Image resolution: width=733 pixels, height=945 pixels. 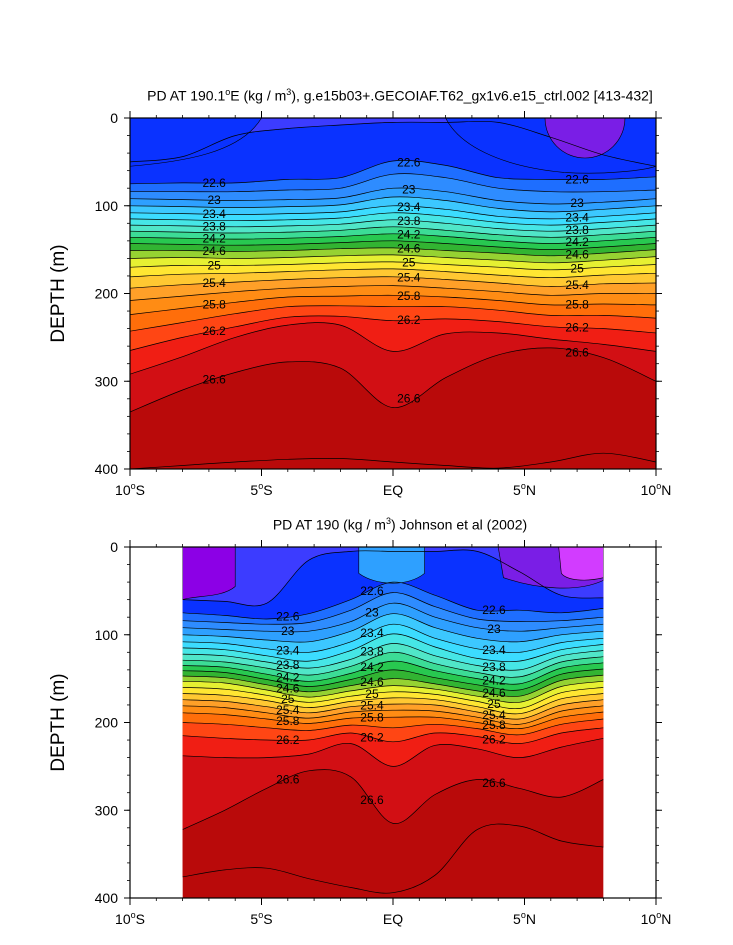 What do you see at coordinates (391, 565) in the screenshot?
I see `equatorial-light-cell` at bounding box center [391, 565].